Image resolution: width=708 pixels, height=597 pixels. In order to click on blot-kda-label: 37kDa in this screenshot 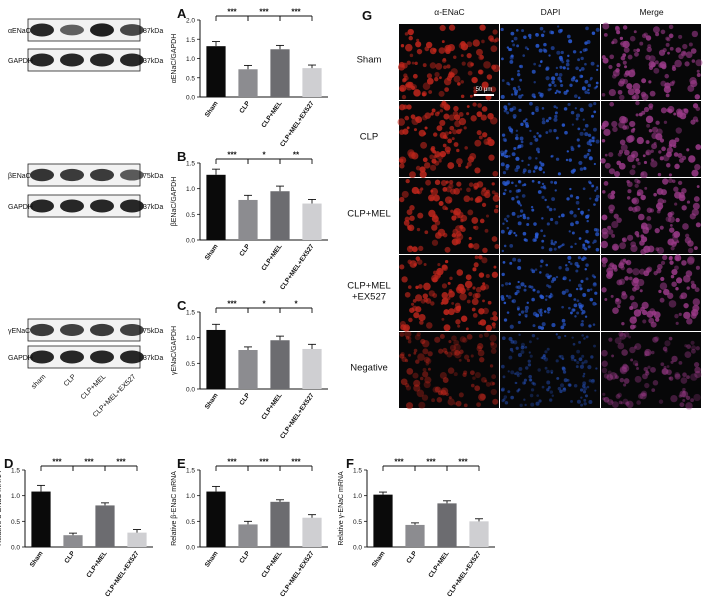, I will do `click(153, 207)`.